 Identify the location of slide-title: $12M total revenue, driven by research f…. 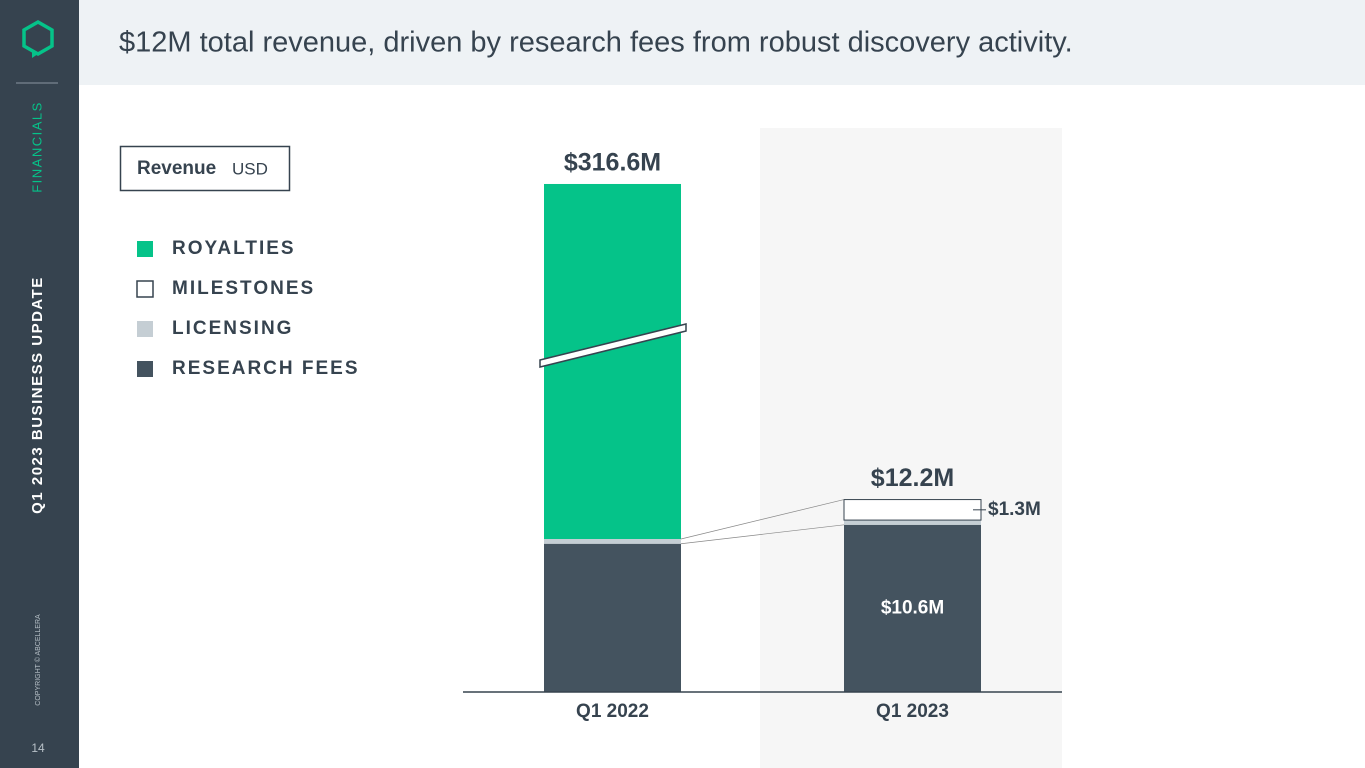
(596, 43).